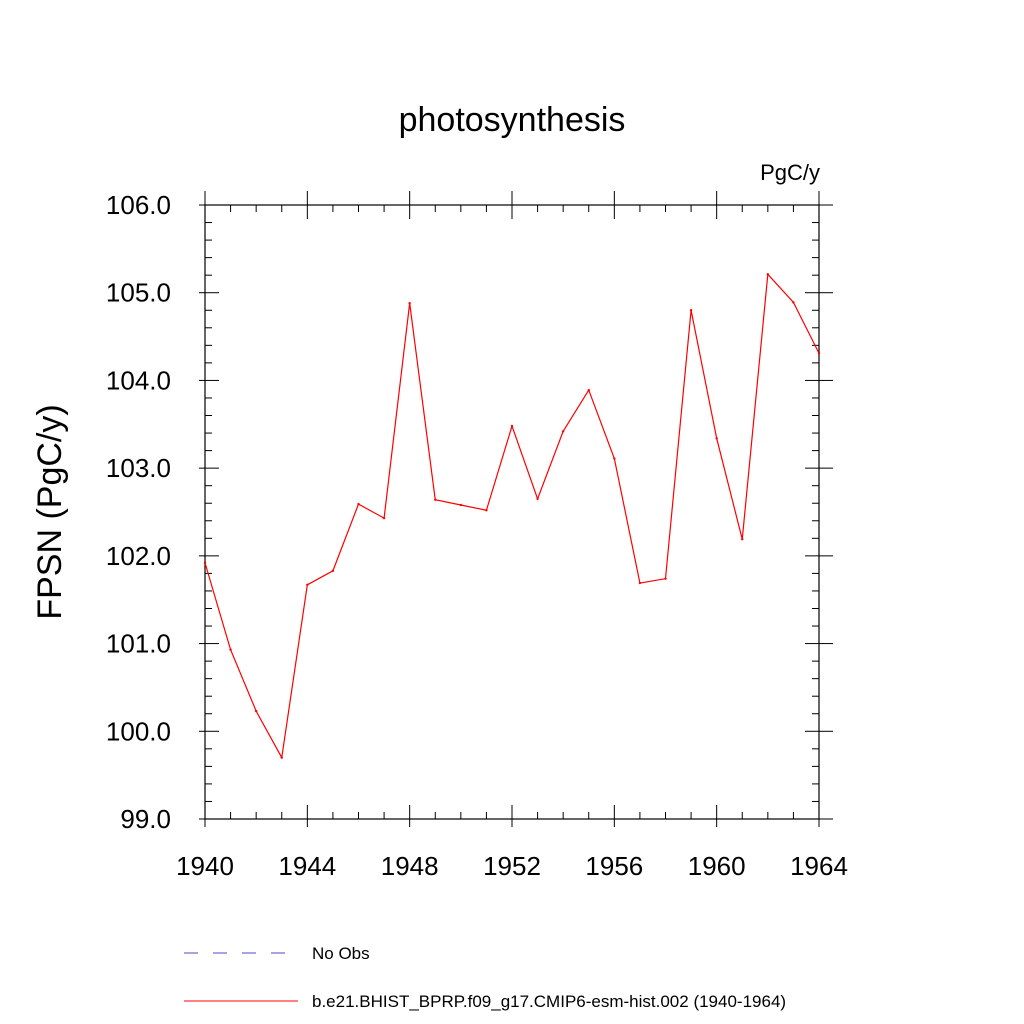 This screenshot has height=1024, width=1024. Describe the element at coordinates (138, 468) in the screenshot. I see `y-tick-label: 103.0` at that location.